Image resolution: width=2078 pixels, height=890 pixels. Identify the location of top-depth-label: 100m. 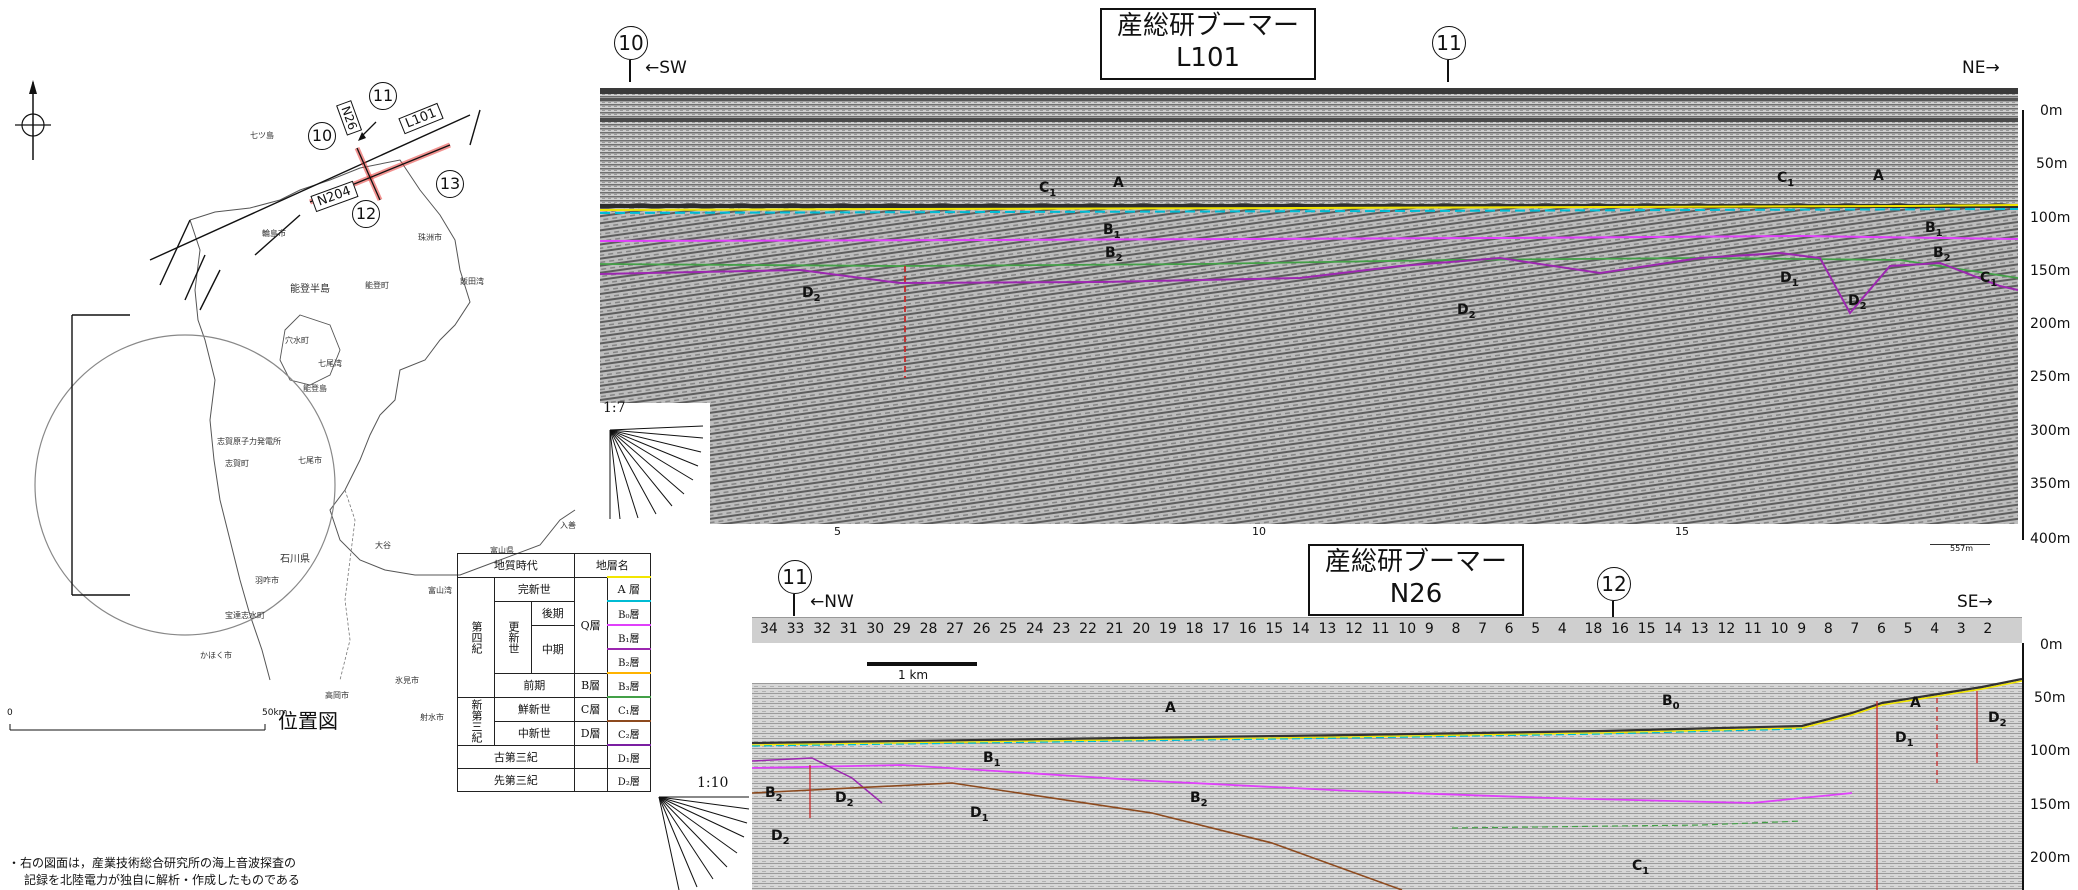
(2050, 218).